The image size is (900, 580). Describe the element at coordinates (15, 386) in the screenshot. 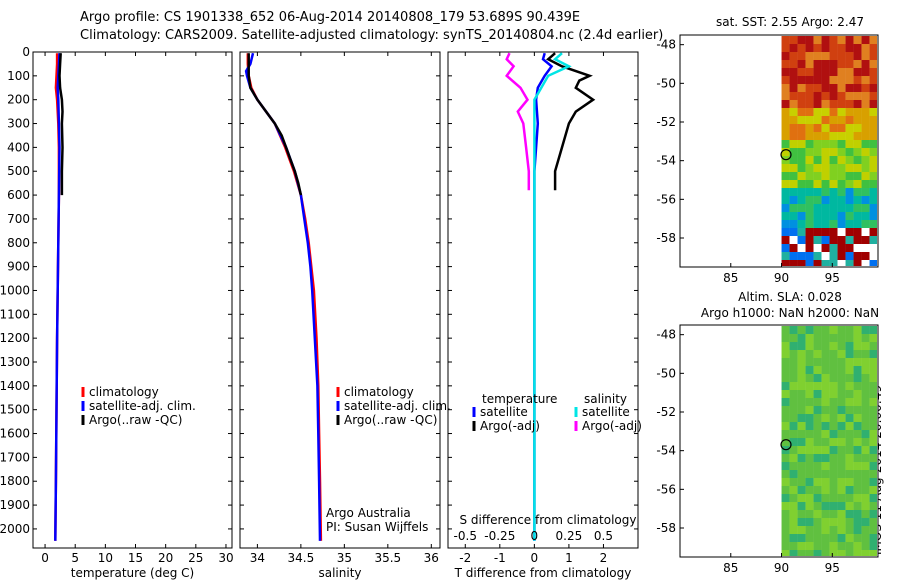

I see `y-tick-label: 1400` at that location.